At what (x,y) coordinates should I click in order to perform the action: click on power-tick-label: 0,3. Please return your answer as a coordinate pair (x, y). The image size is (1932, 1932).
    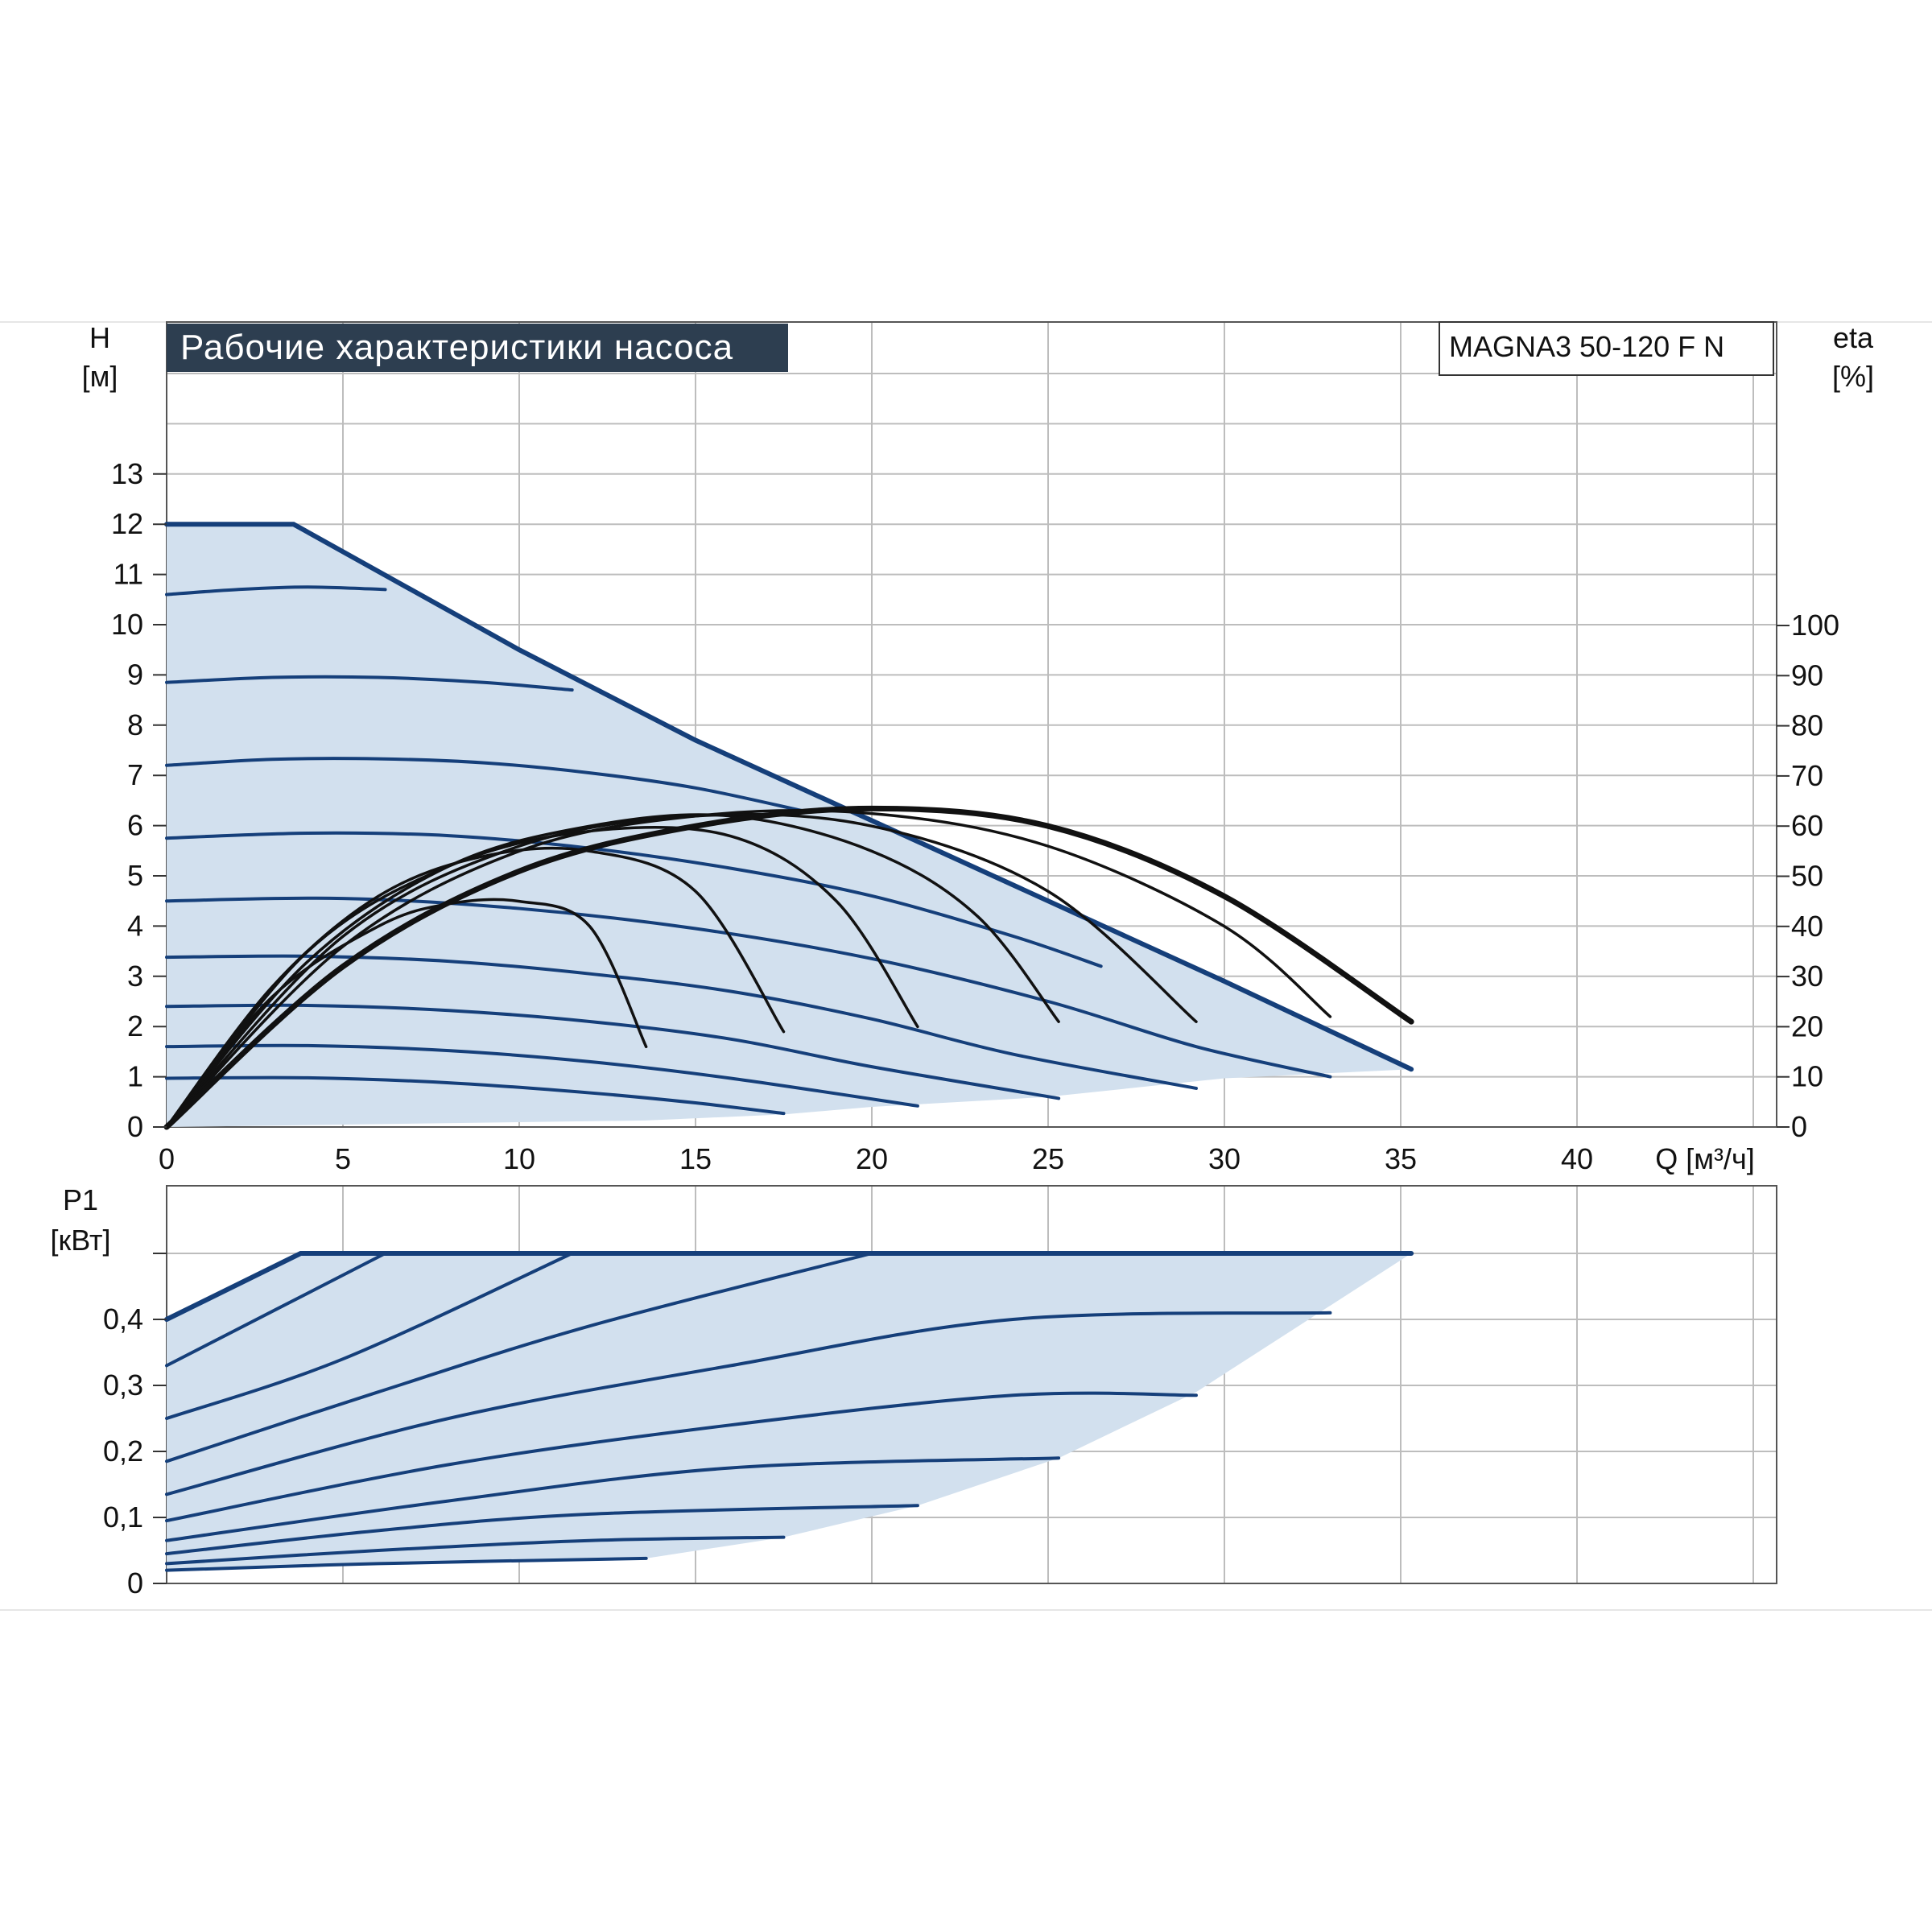
    Looking at the image, I should click on (123, 1385).